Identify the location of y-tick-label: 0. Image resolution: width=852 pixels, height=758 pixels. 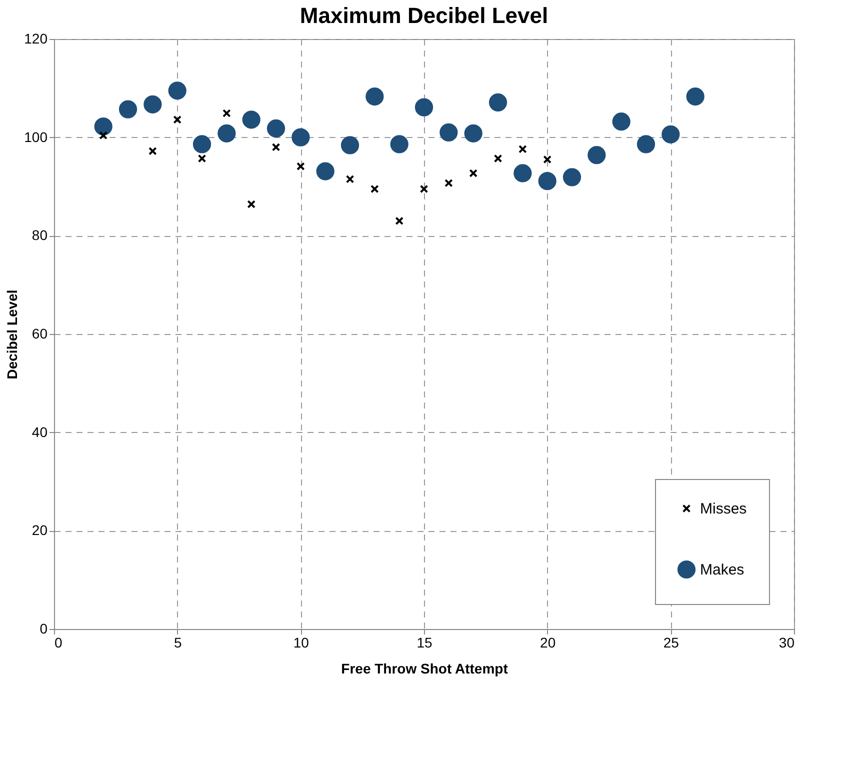
(44, 628).